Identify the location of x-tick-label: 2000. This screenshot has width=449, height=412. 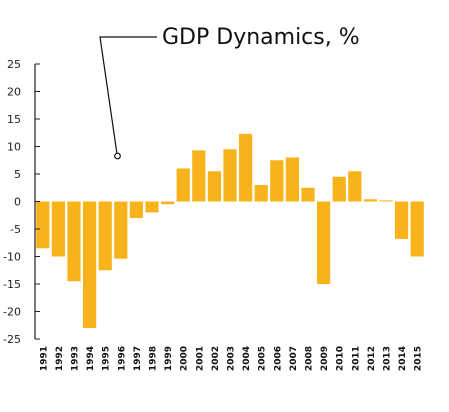
(185, 358).